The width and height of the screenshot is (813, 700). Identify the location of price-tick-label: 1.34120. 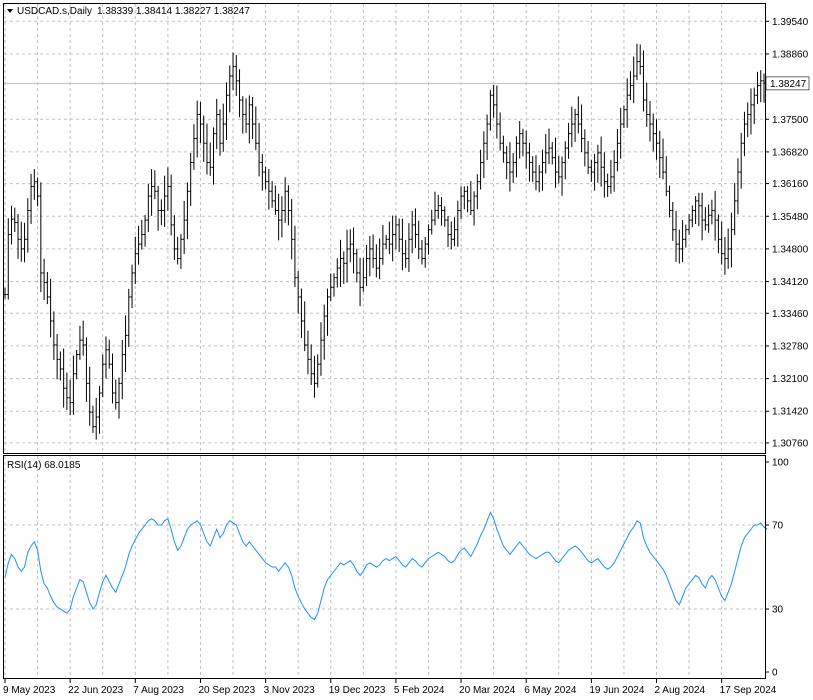
(790, 282).